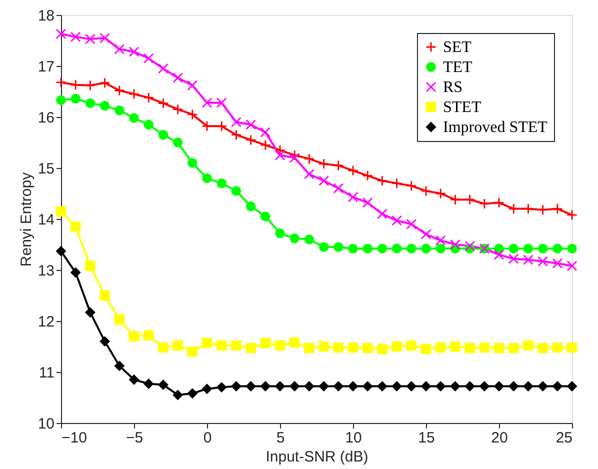  What do you see at coordinates (26, 219) in the screenshot?
I see `y-axis-title: Renyi Entropy` at bounding box center [26, 219].